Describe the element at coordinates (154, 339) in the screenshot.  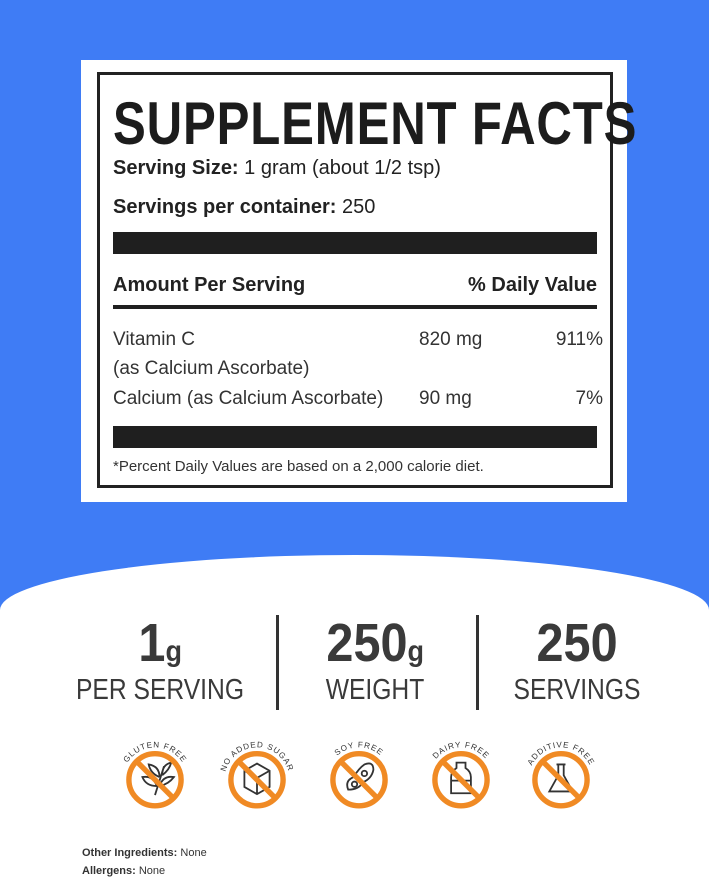
I see `nutrient-name: Vitamin C` at that location.